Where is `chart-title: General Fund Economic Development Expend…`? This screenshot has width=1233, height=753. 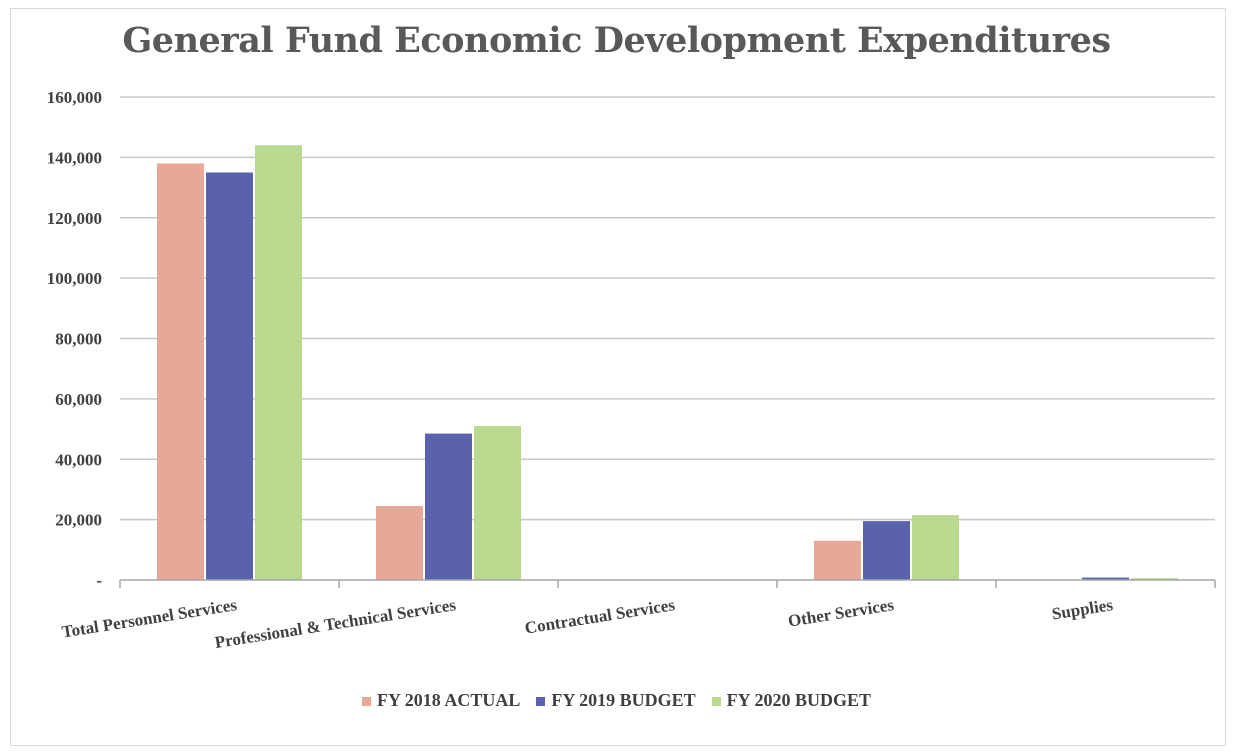
chart-title: General Fund Economic Development Expend… is located at coordinates (616, 40).